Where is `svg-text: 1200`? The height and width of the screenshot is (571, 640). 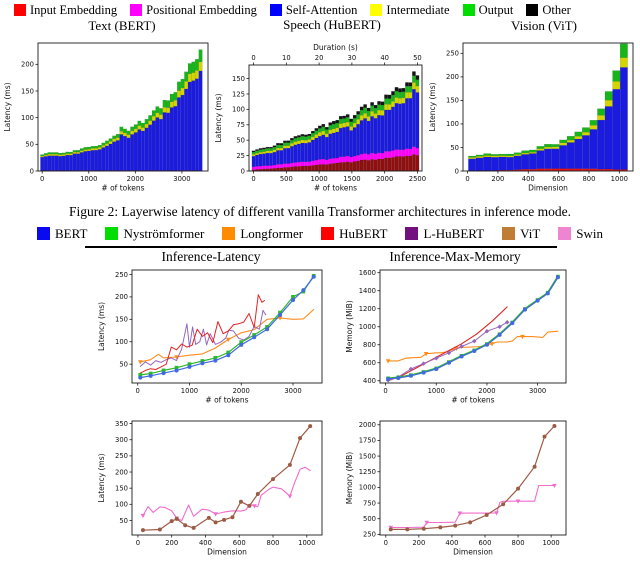 svg-text: 1200 is located at coordinates (367, 309).